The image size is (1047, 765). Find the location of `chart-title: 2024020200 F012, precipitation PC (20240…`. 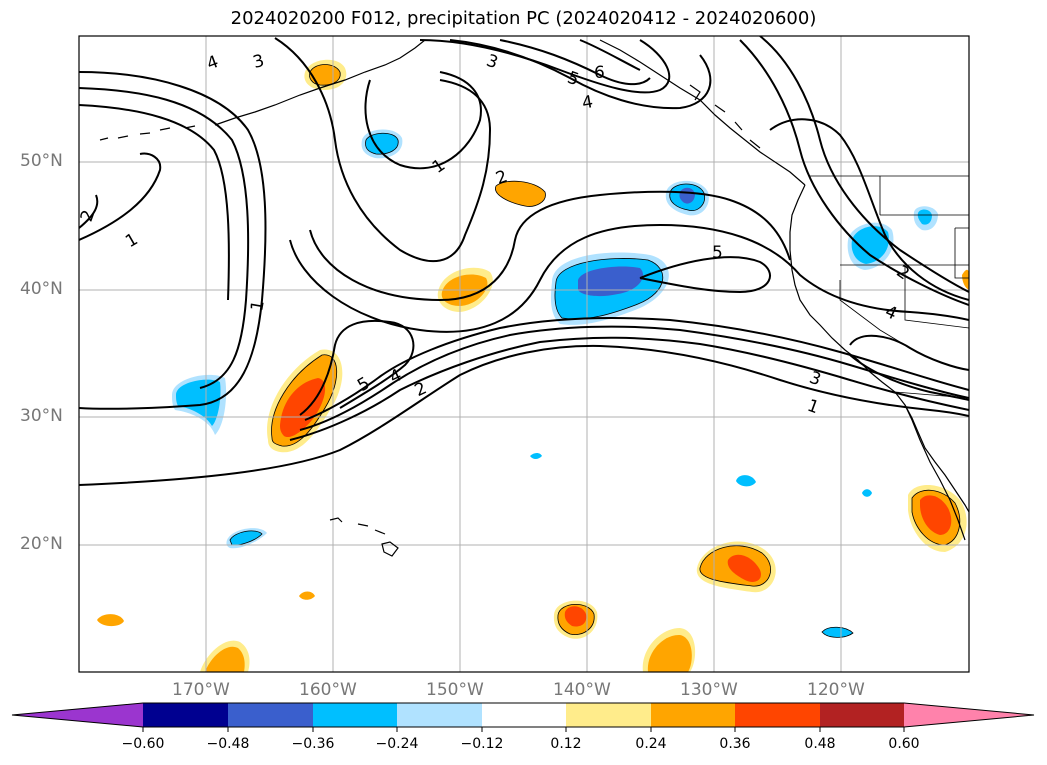

chart-title: 2024020200 F012, precipitation PC (20240… is located at coordinates (523, 18).